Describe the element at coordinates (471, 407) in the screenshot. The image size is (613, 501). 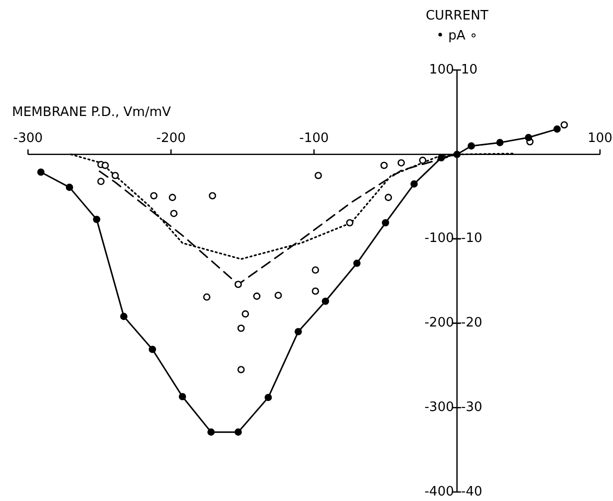
I see `y2-tick-label: -30` at that location.